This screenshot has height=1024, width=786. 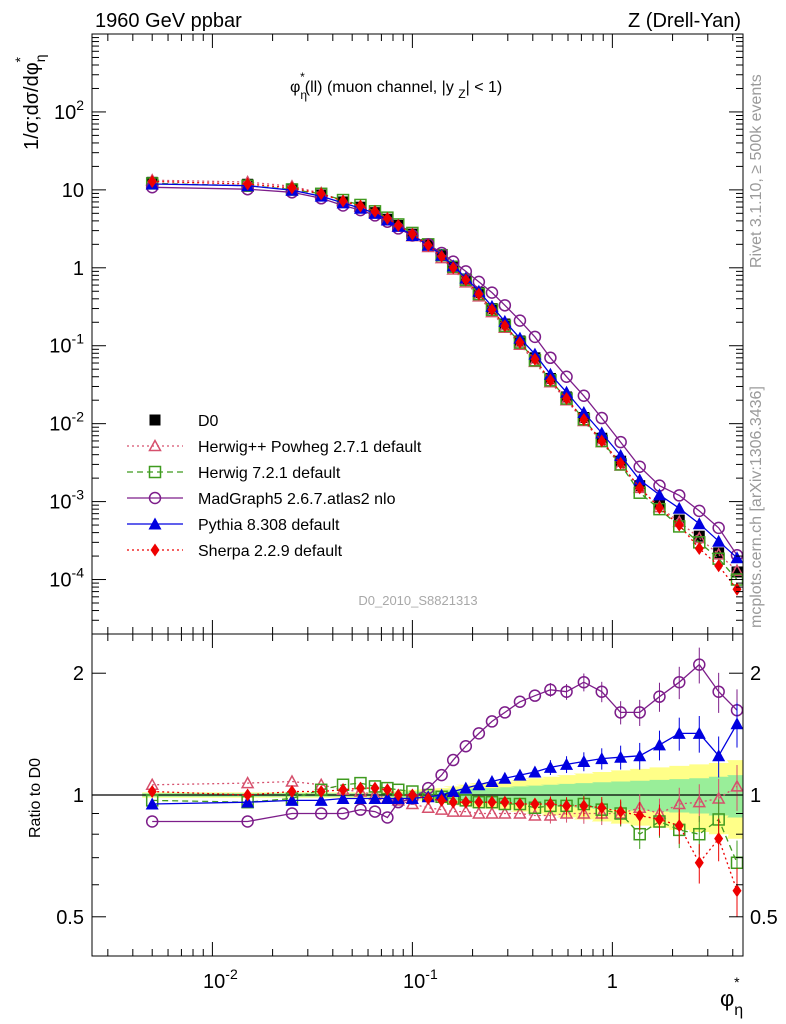 I want to click on x-axis-label: φη*, so click(x=731, y=996).